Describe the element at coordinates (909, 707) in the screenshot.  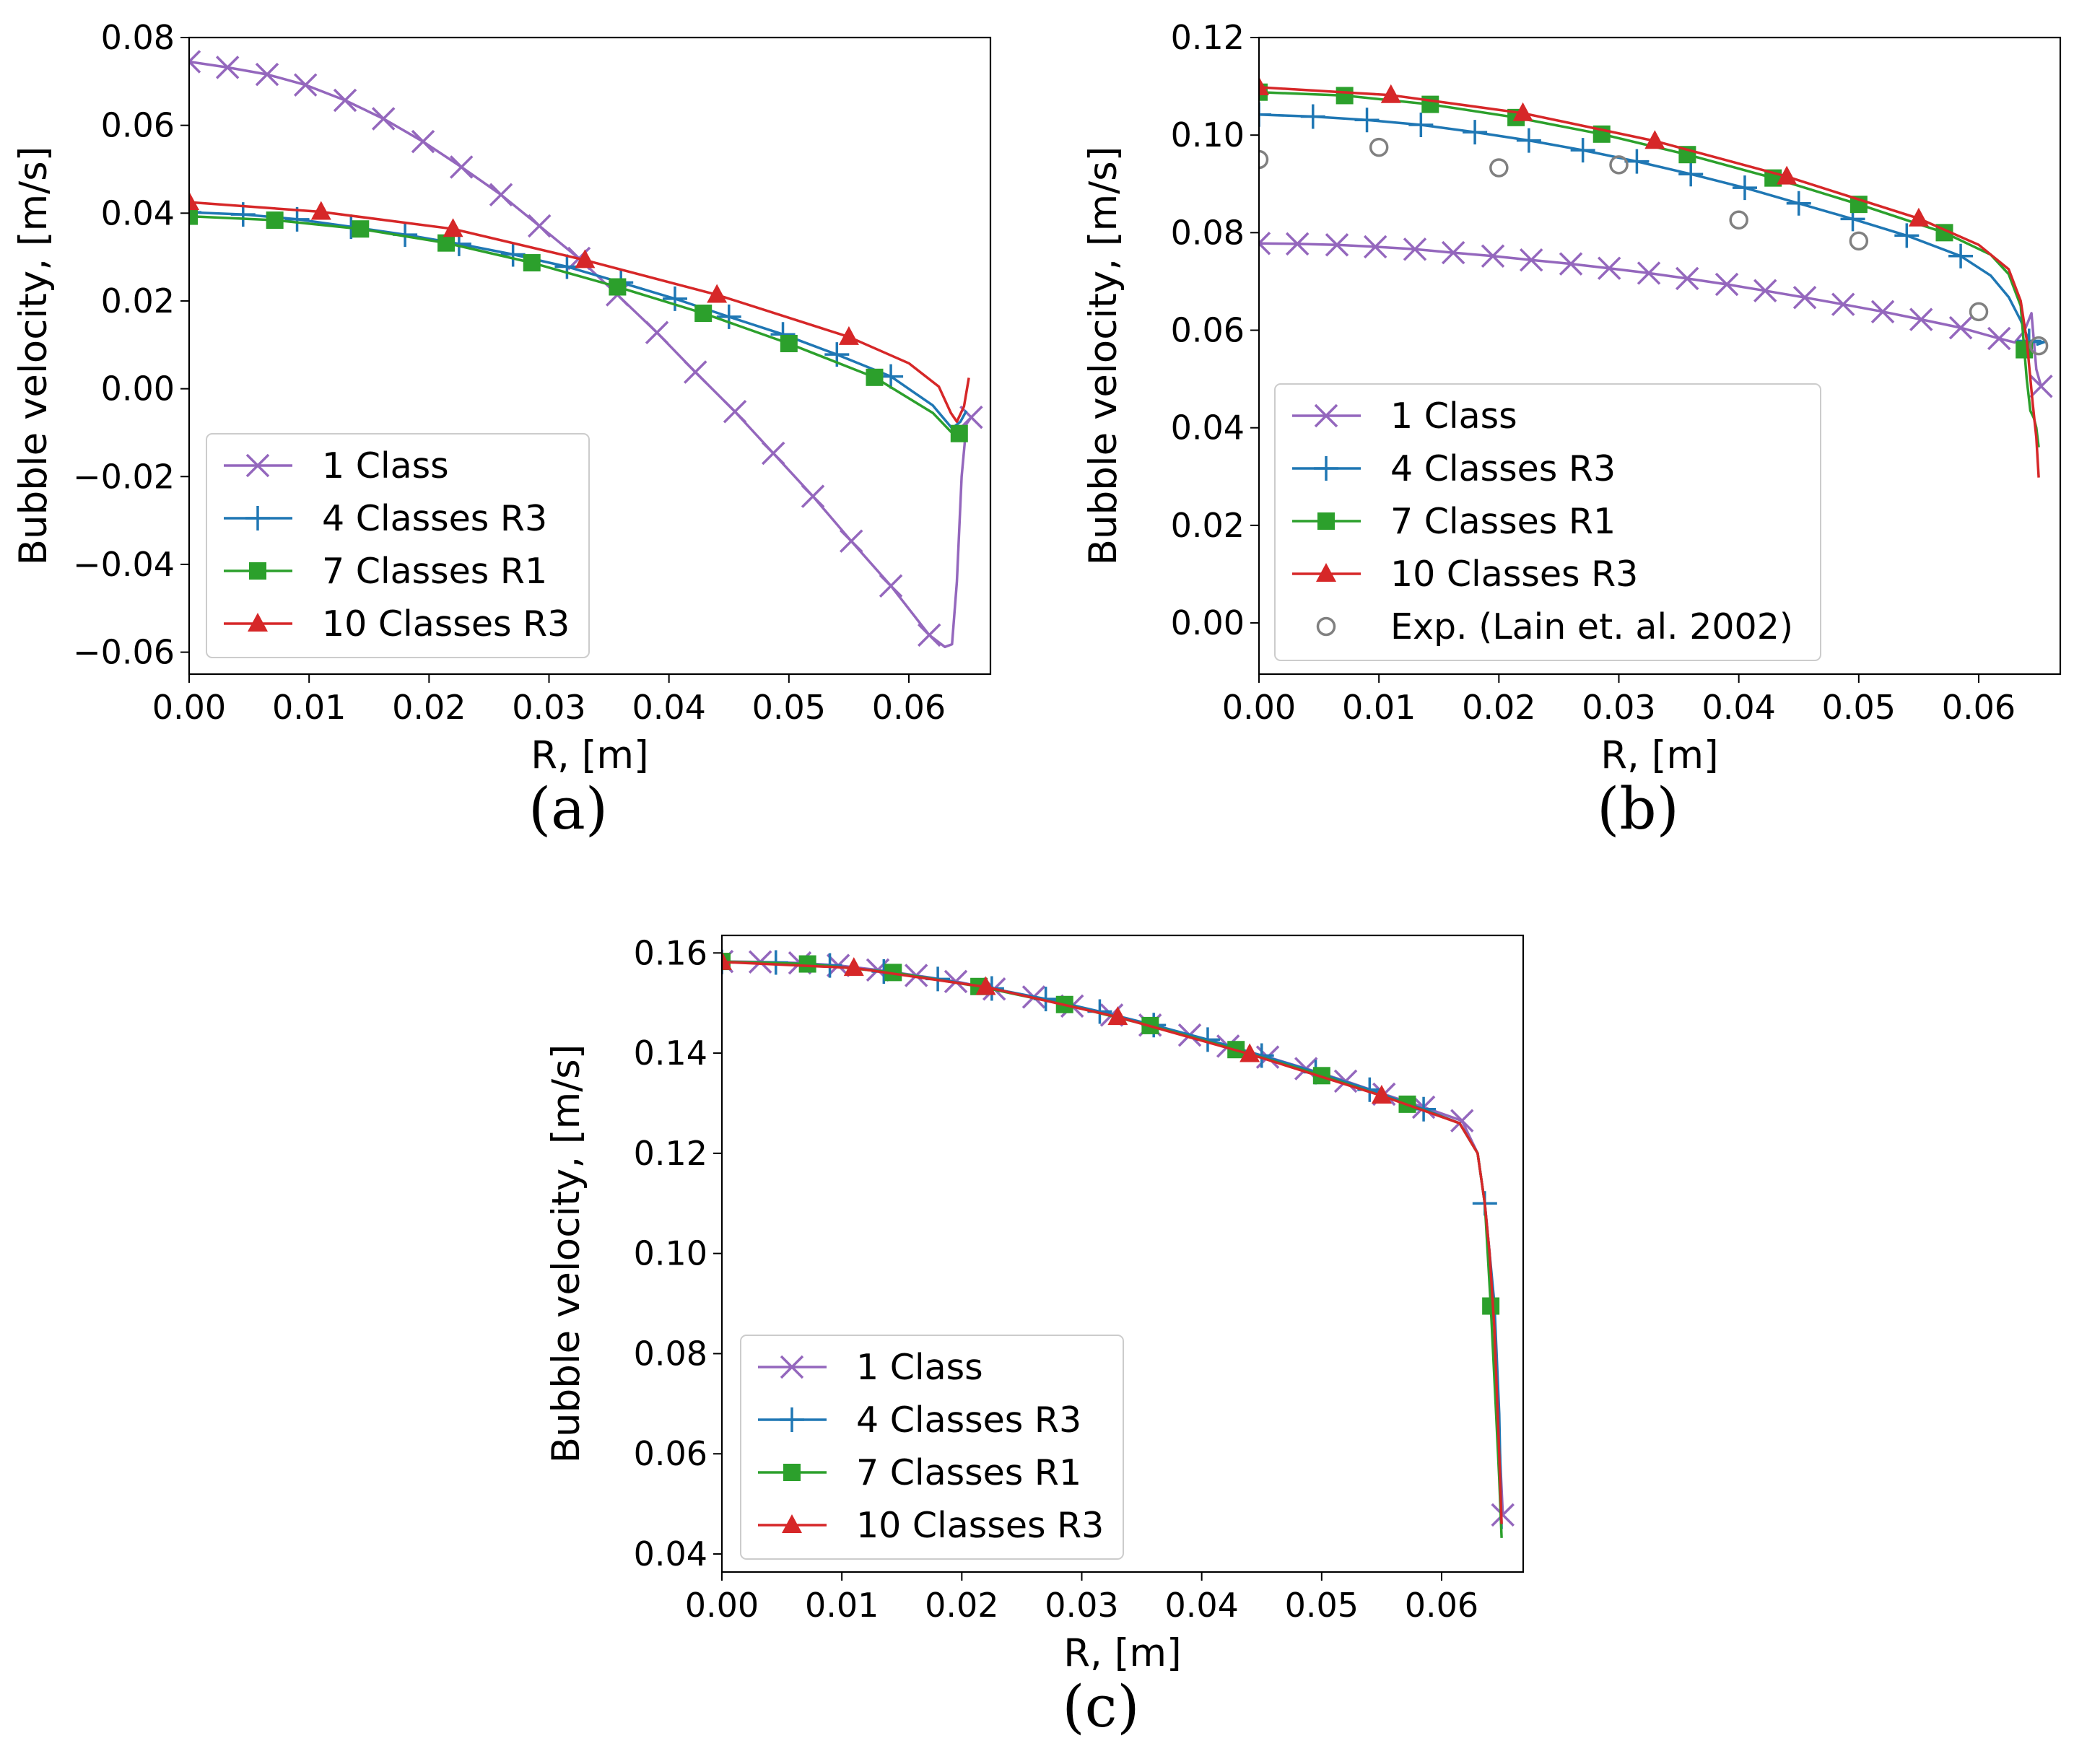
I see `x-tick-label: 0.06` at that location.